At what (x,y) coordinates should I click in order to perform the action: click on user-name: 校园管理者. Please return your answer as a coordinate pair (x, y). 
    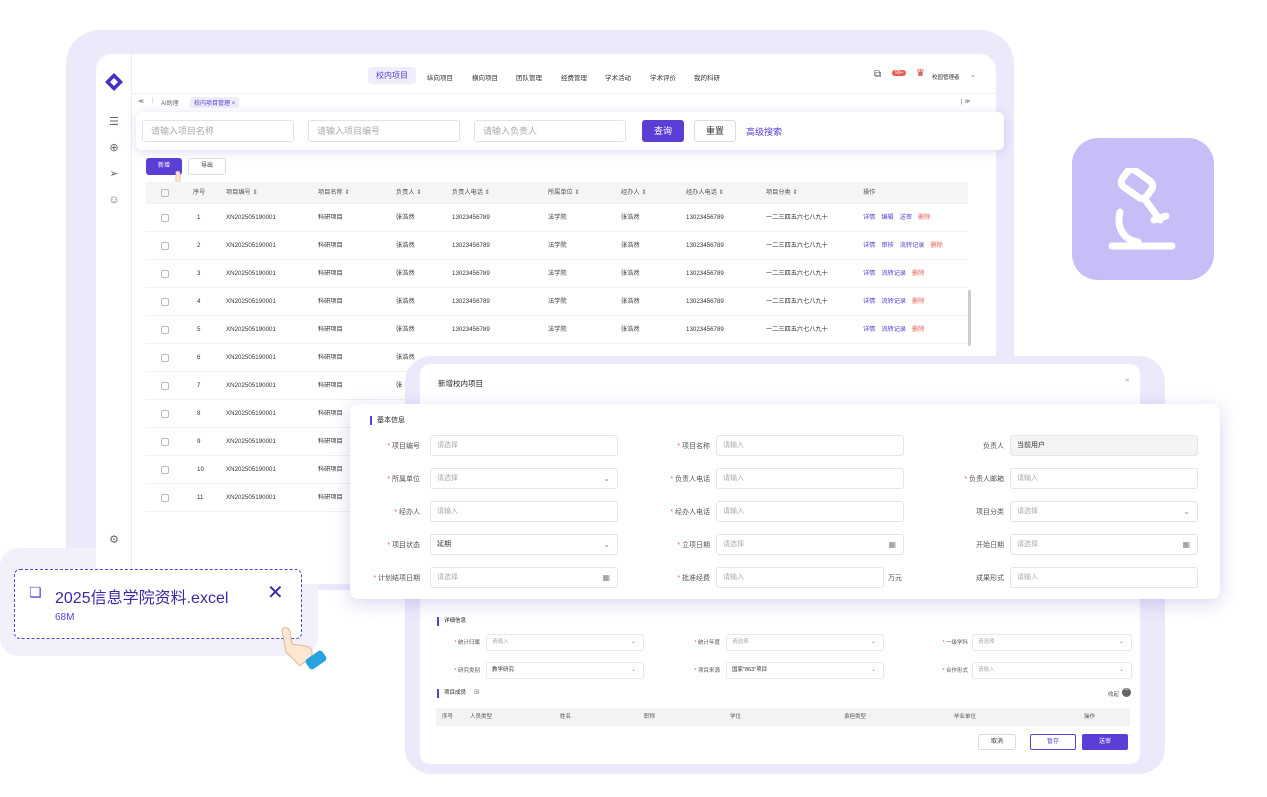
    Looking at the image, I should click on (946, 78).